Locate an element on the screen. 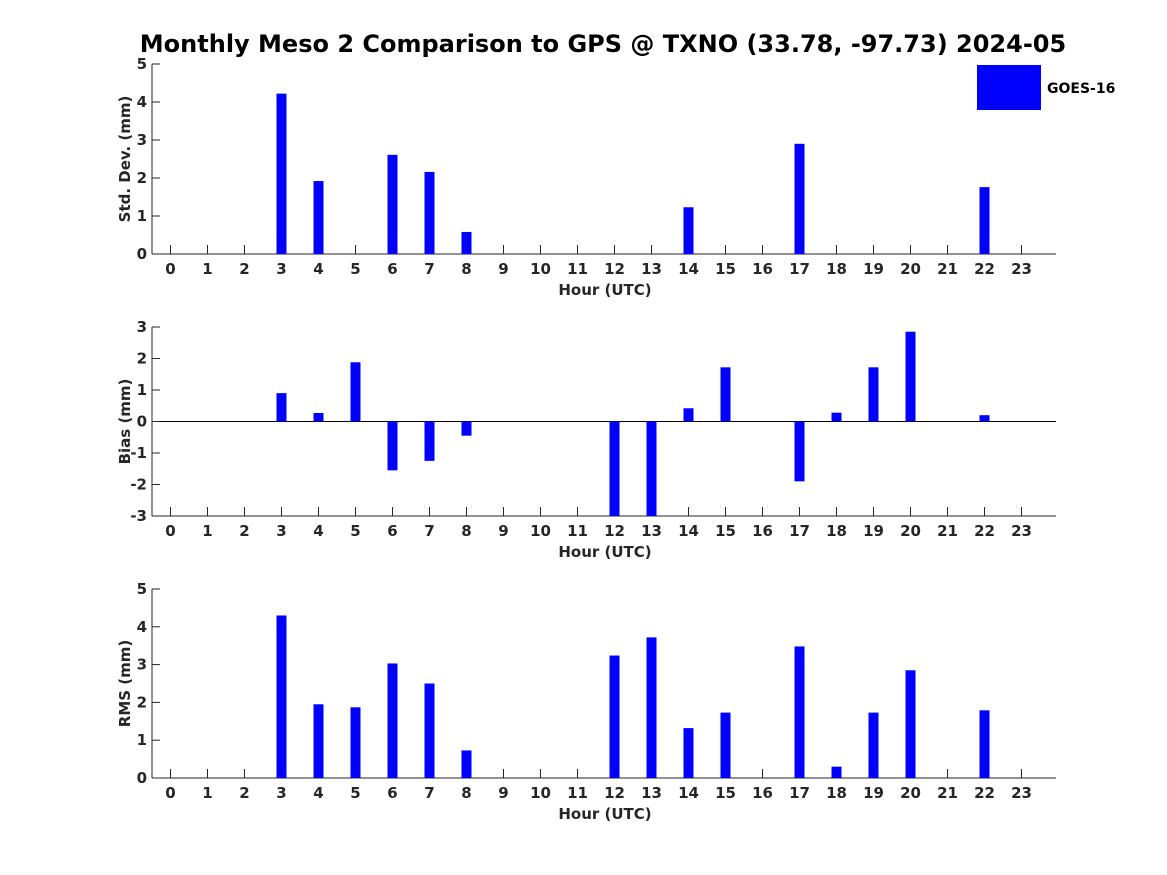 This screenshot has height=875, width=1167. legend: GOES-16 is located at coordinates (1046, 87).